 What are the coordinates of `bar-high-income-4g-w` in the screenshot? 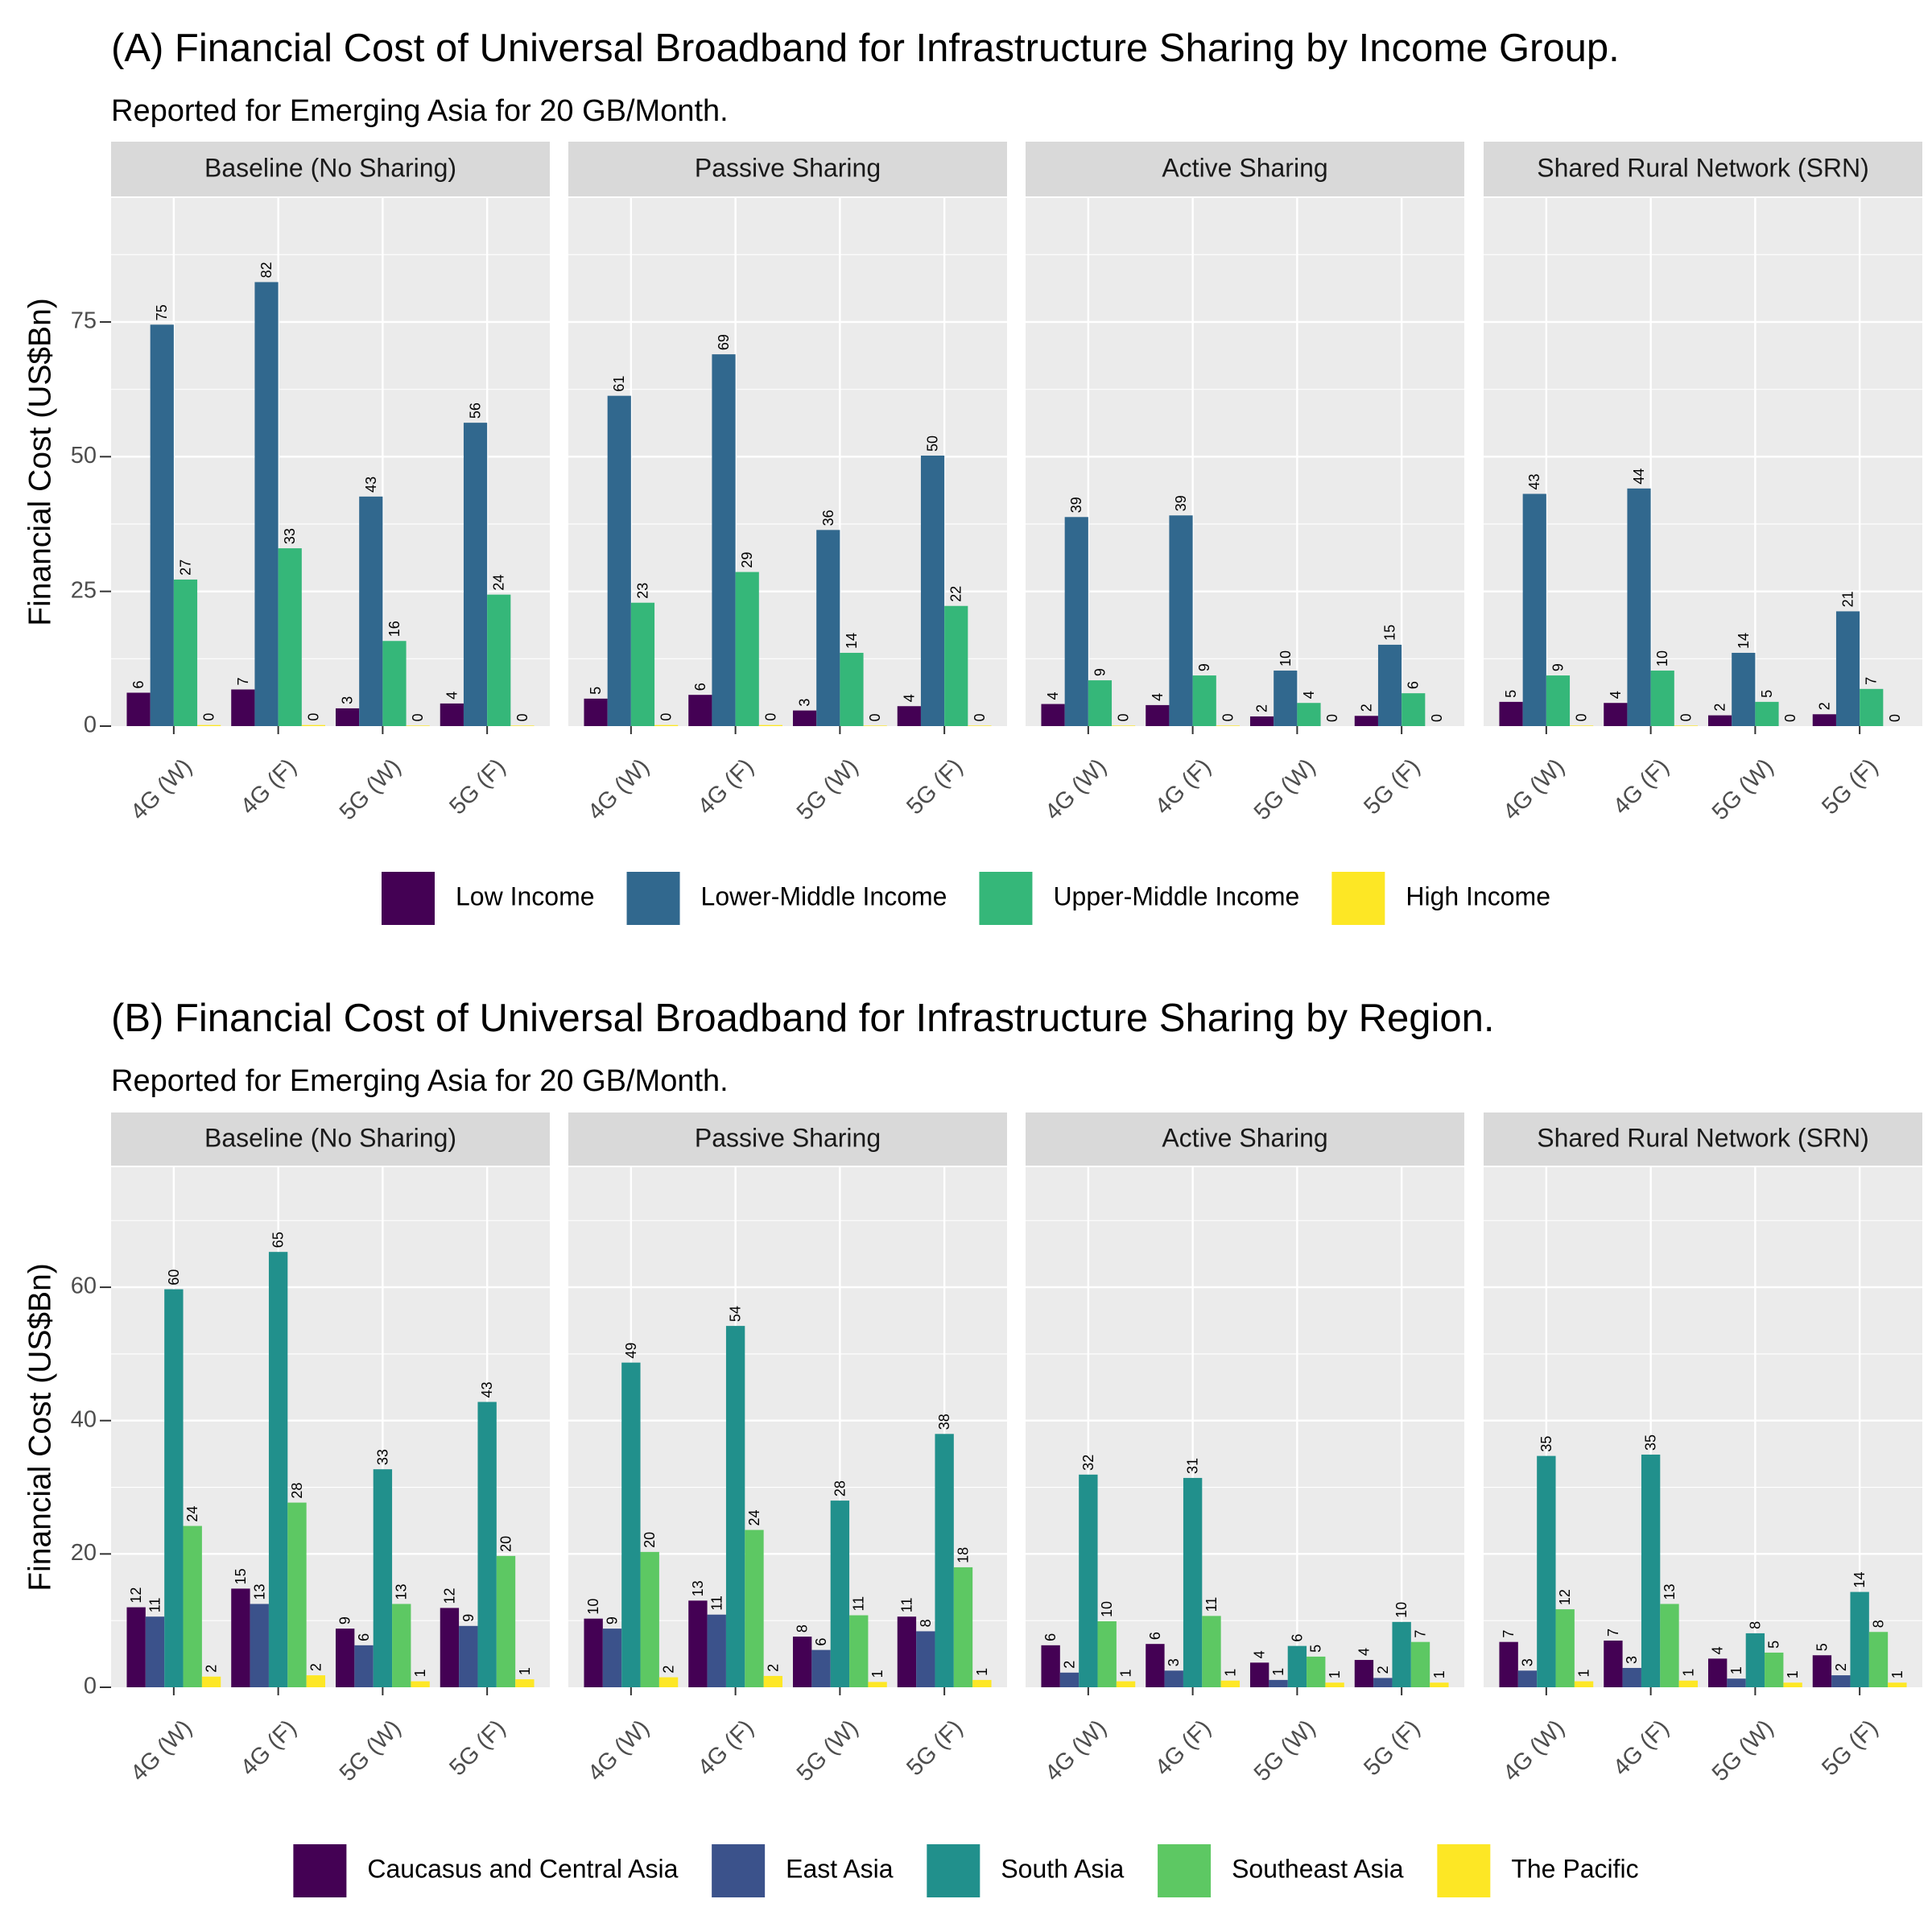 It's located at (1582, 725).